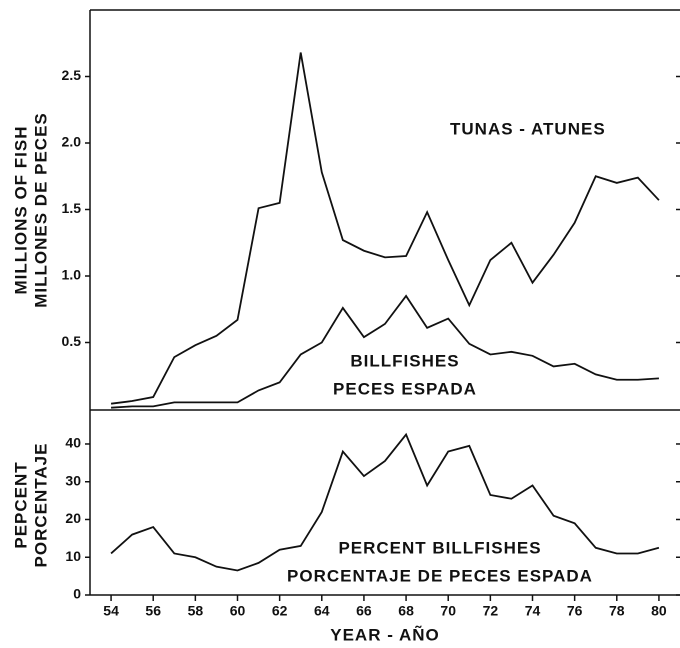  I want to click on x-tick-label: 68, so click(406, 611).